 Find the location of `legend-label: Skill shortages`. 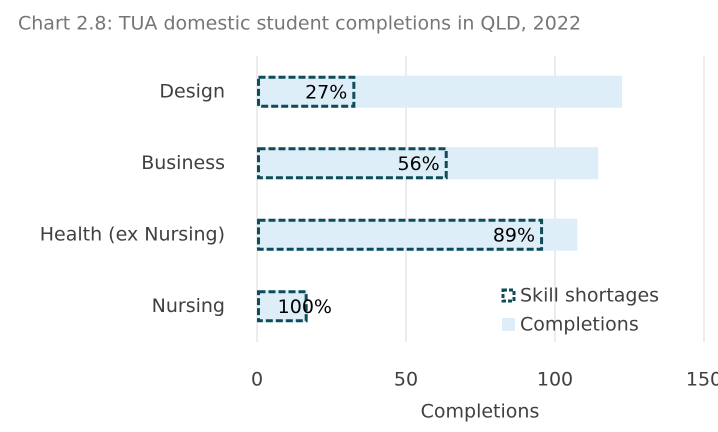

legend-label: Skill shortages is located at coordinates (589, 296).